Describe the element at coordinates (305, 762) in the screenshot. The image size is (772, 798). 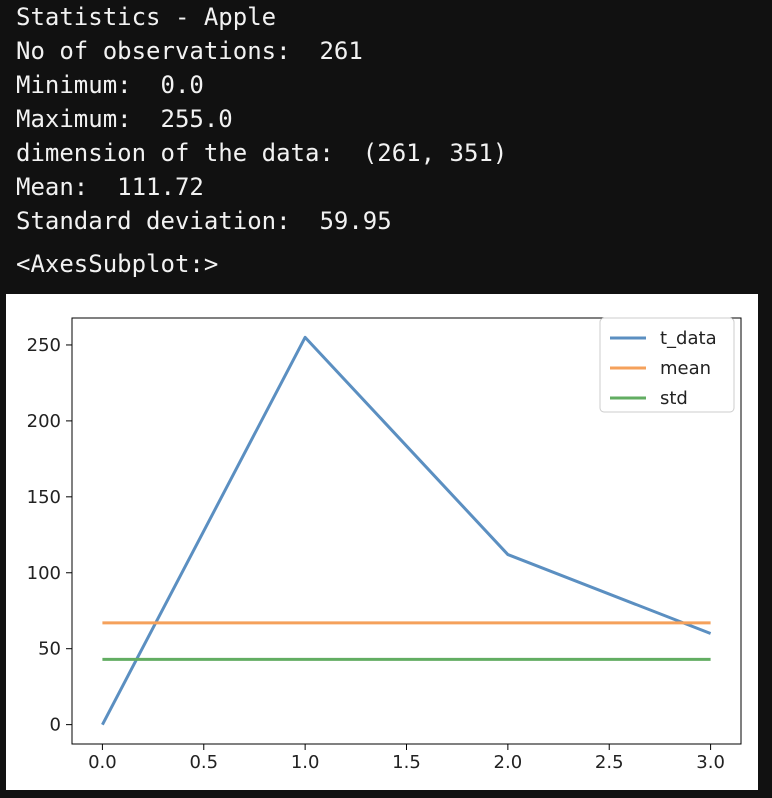
I see `x-tick-label: 1.0` at that location.